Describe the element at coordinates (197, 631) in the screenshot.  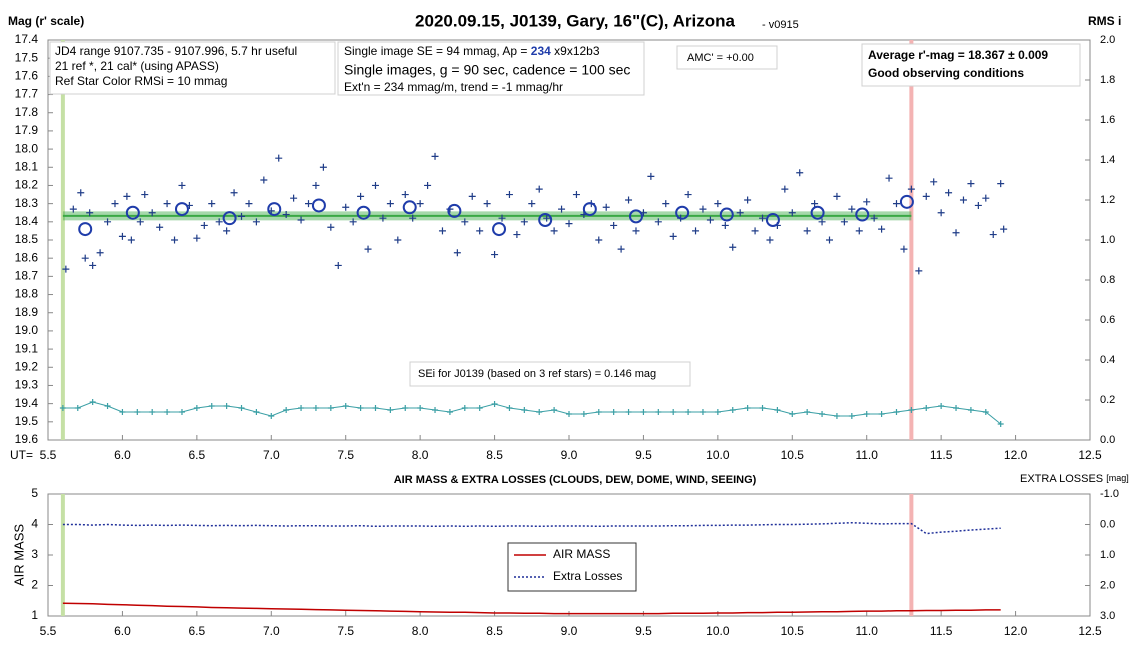
I see `x-tick-label: 6.5` at that location.